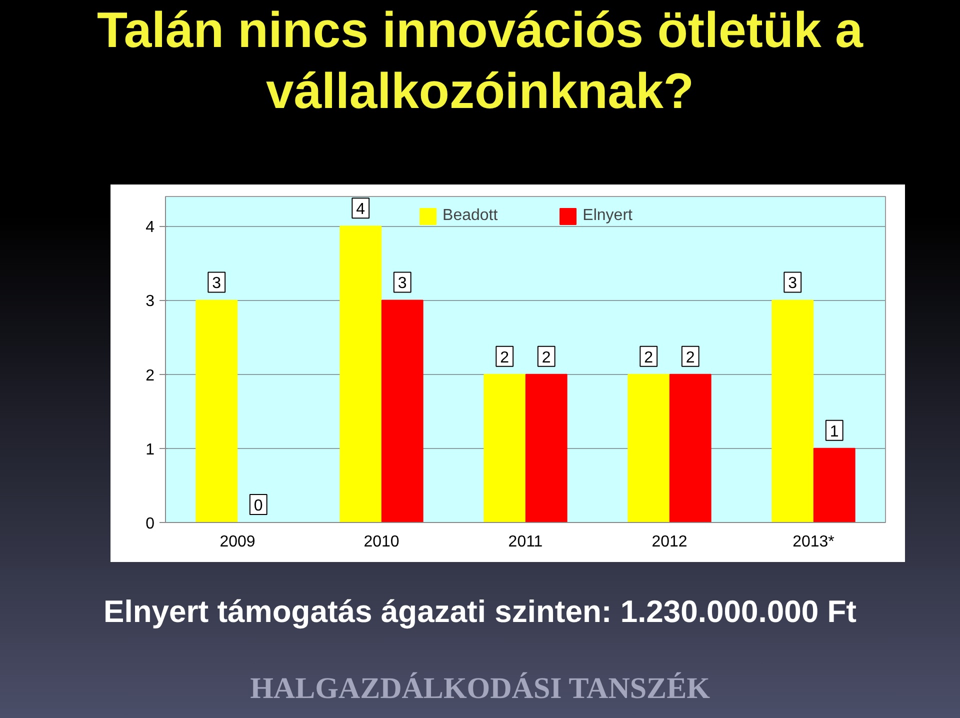 Image resolution: width=960 pixels, height=718 pixels. Describe the element at coordinates (834, 431) in the screenshot. I see `data-label: 1` at that location.